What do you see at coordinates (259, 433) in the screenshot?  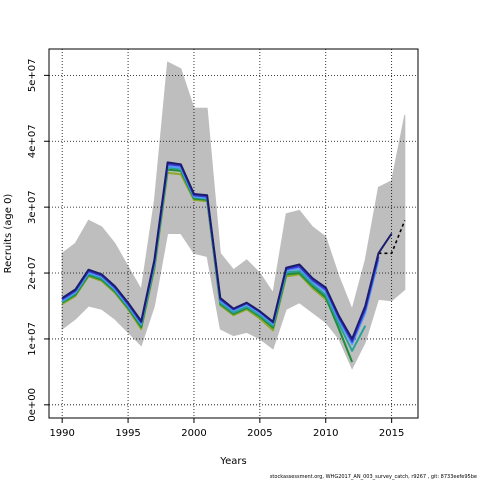 I see `x-tick-label: 2005` at bounding box center [259, 433].